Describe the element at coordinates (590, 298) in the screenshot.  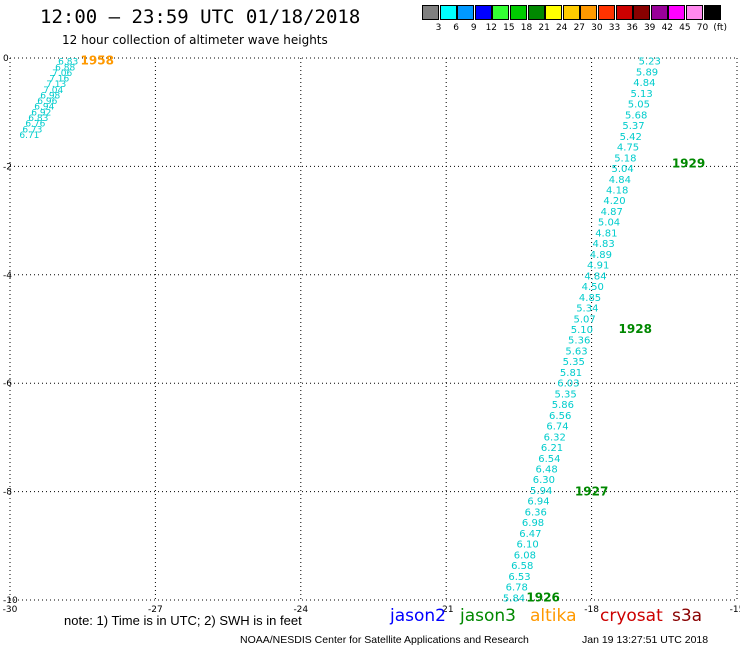
I see `wave-height-point: 4.85` at that location.